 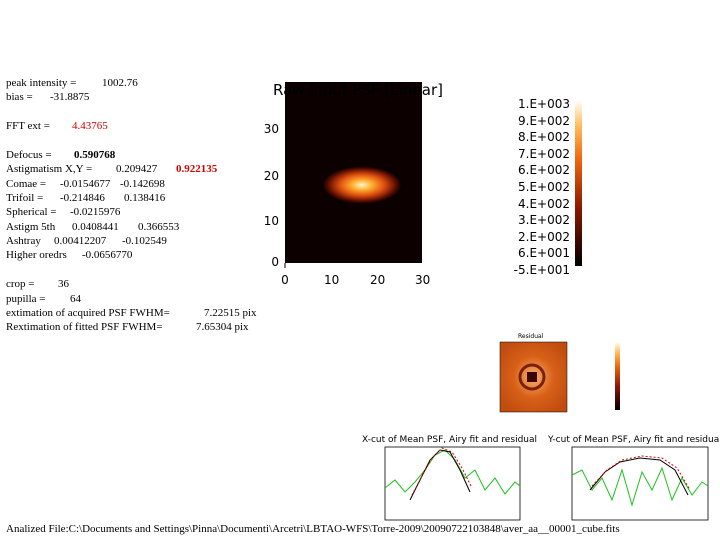 I want to click on x-tick-label: 20, so click(x=378, y=280).